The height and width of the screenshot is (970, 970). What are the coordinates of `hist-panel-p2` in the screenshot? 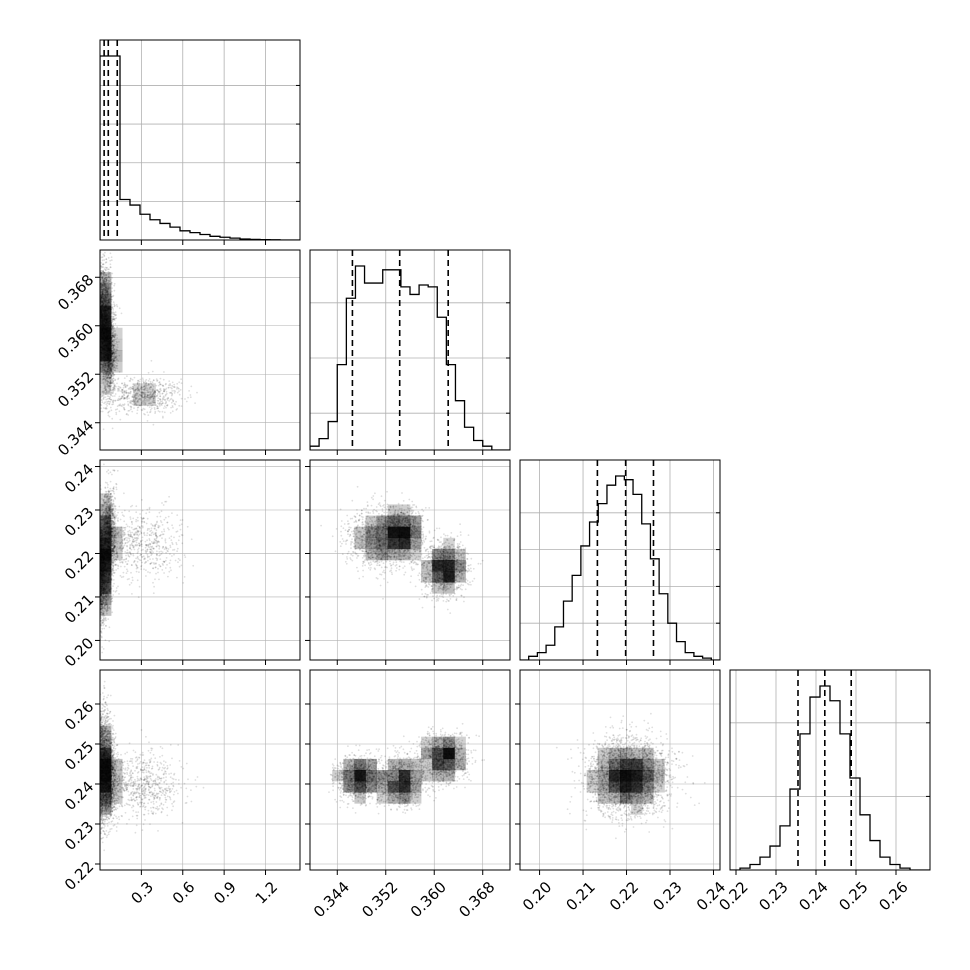 It's located at (620, 562).